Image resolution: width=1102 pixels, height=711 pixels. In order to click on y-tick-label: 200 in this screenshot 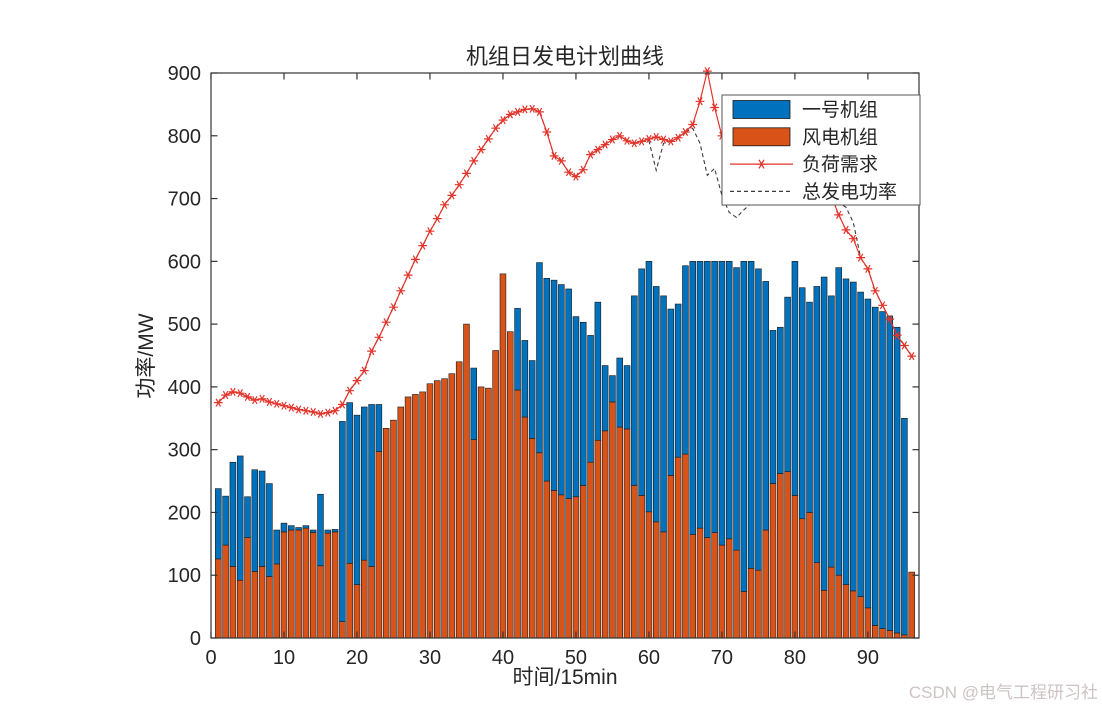, I will do `click(184, 513)`.